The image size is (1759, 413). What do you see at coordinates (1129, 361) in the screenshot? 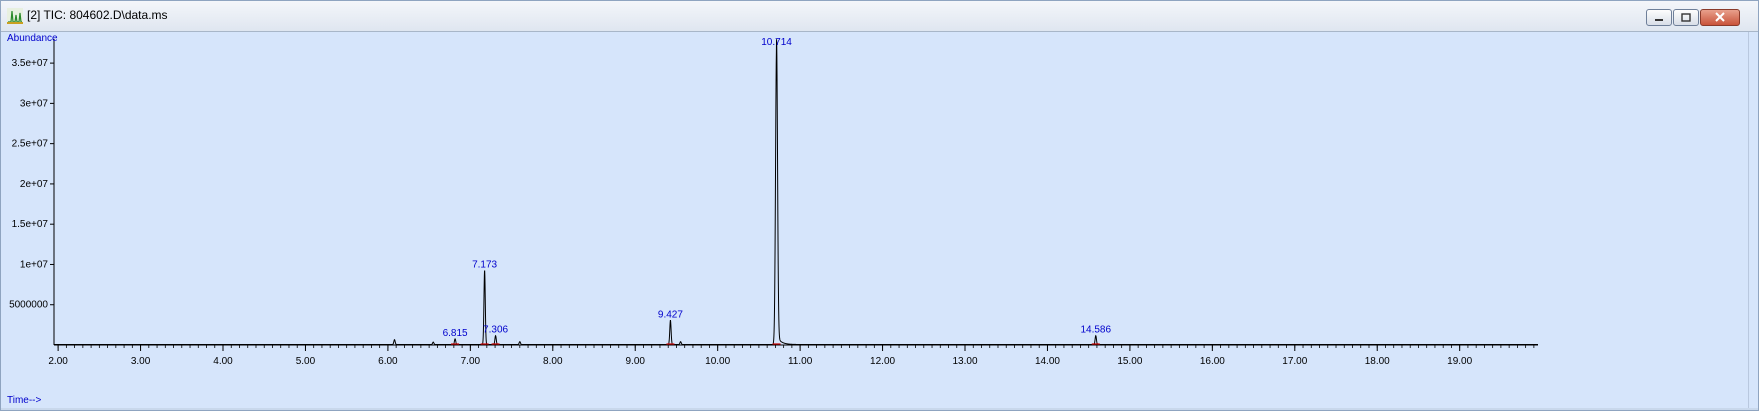
I see `x-tick-label: 15.00` at bounding box center [1129, 361].